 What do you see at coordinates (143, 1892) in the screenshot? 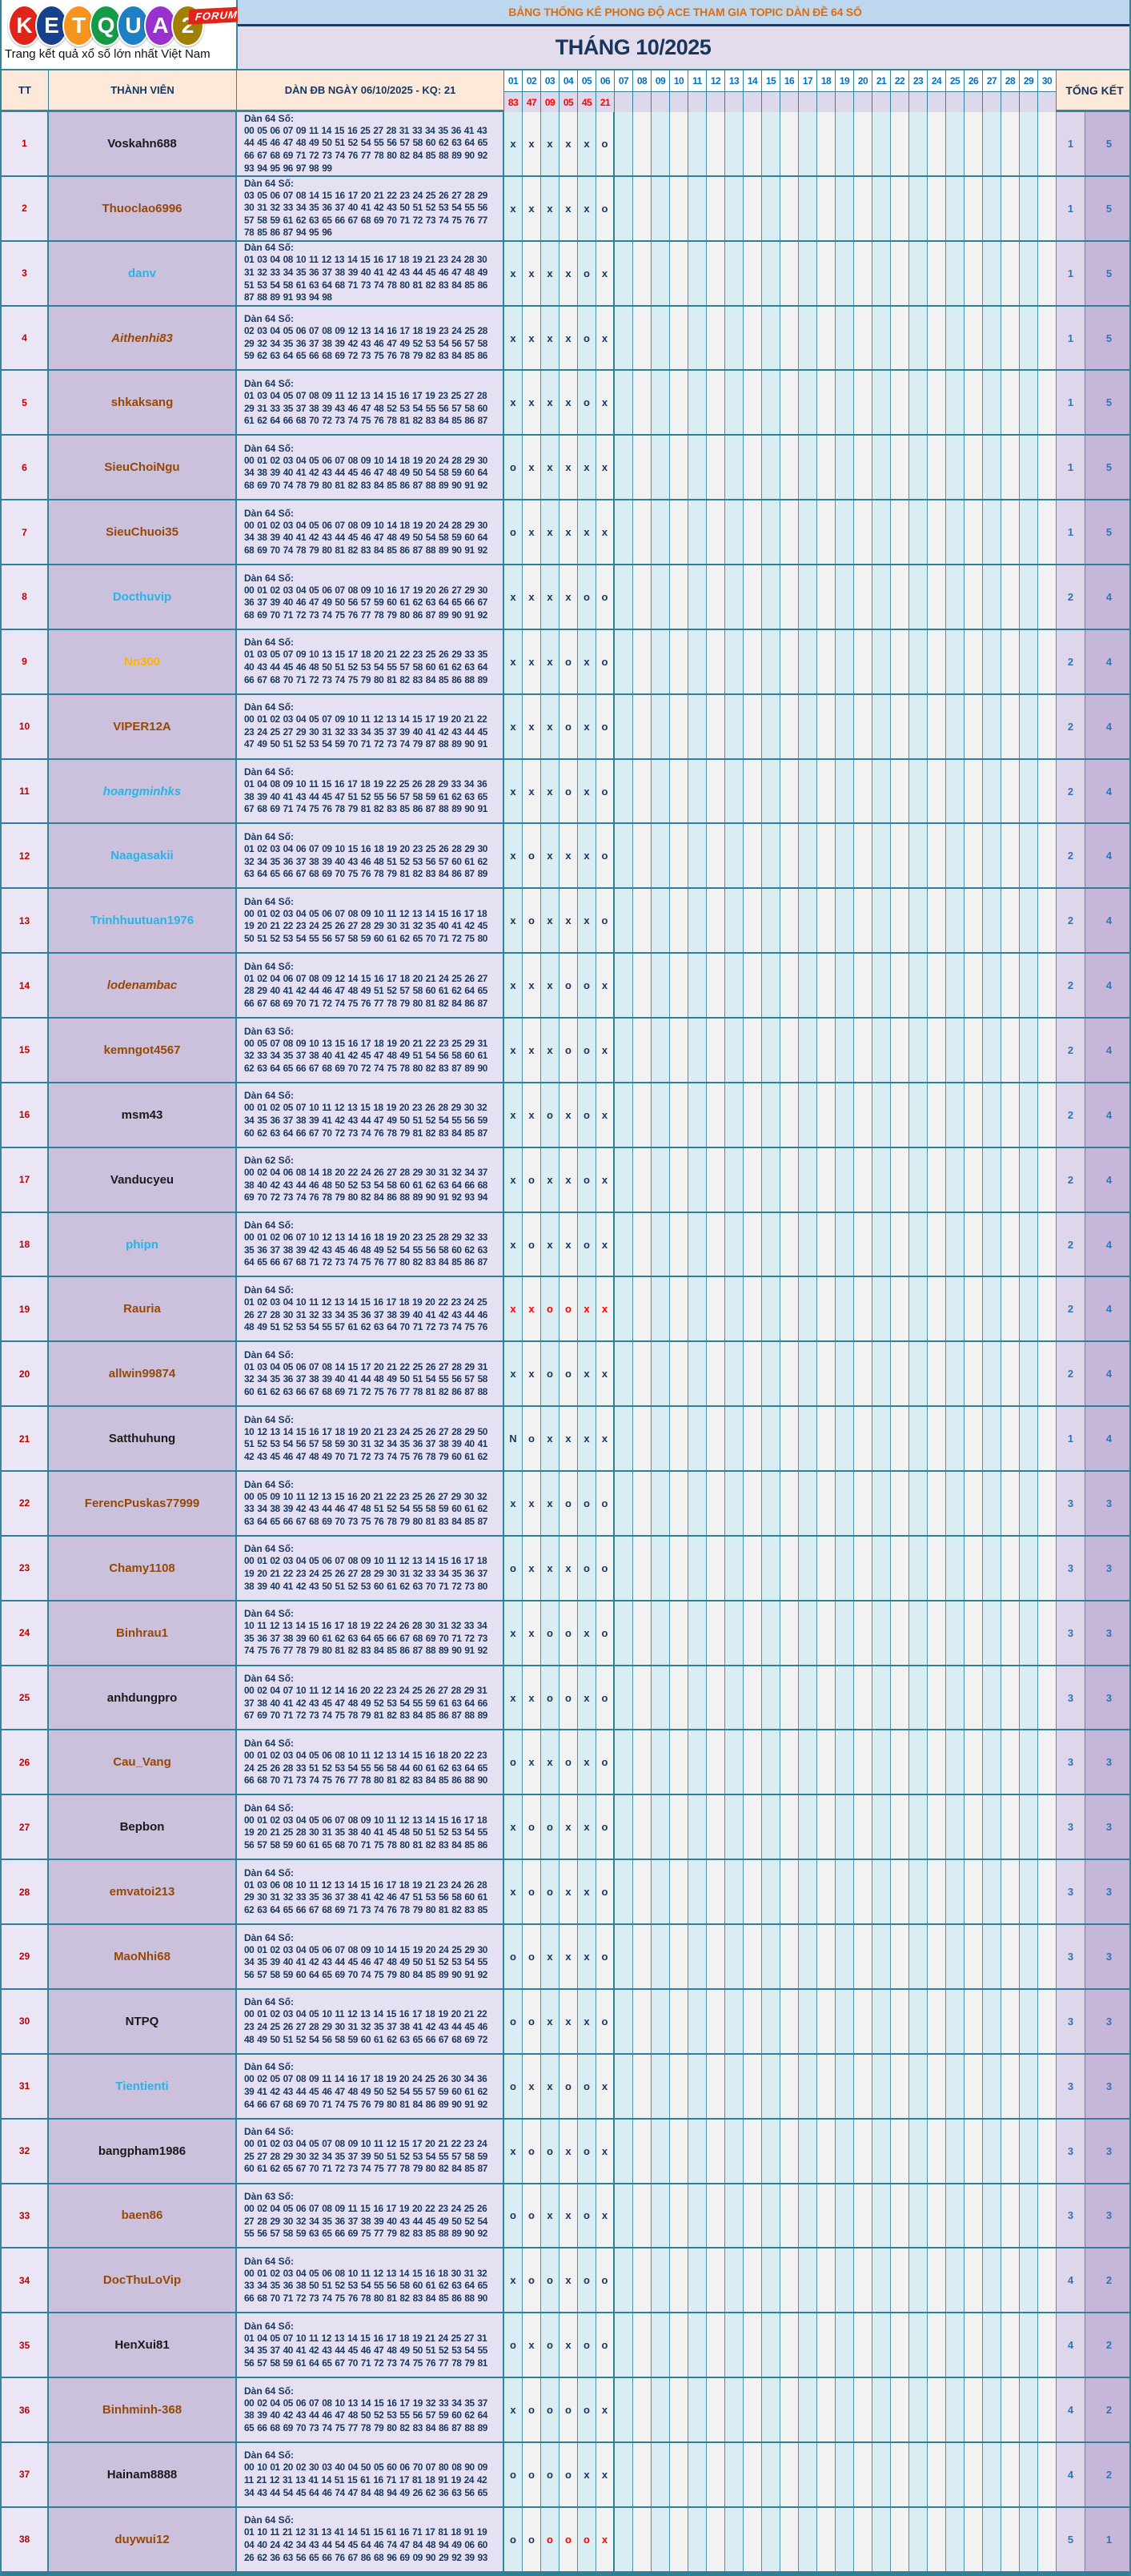
I see `member-name-link: emvatoi213` at bounding box center [143, 1892].